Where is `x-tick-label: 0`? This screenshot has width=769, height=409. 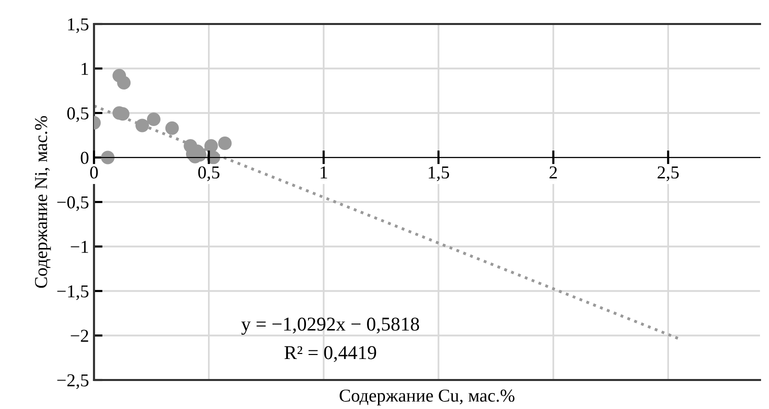
x-tick-label: 0 is located at coordinates (94, 172).